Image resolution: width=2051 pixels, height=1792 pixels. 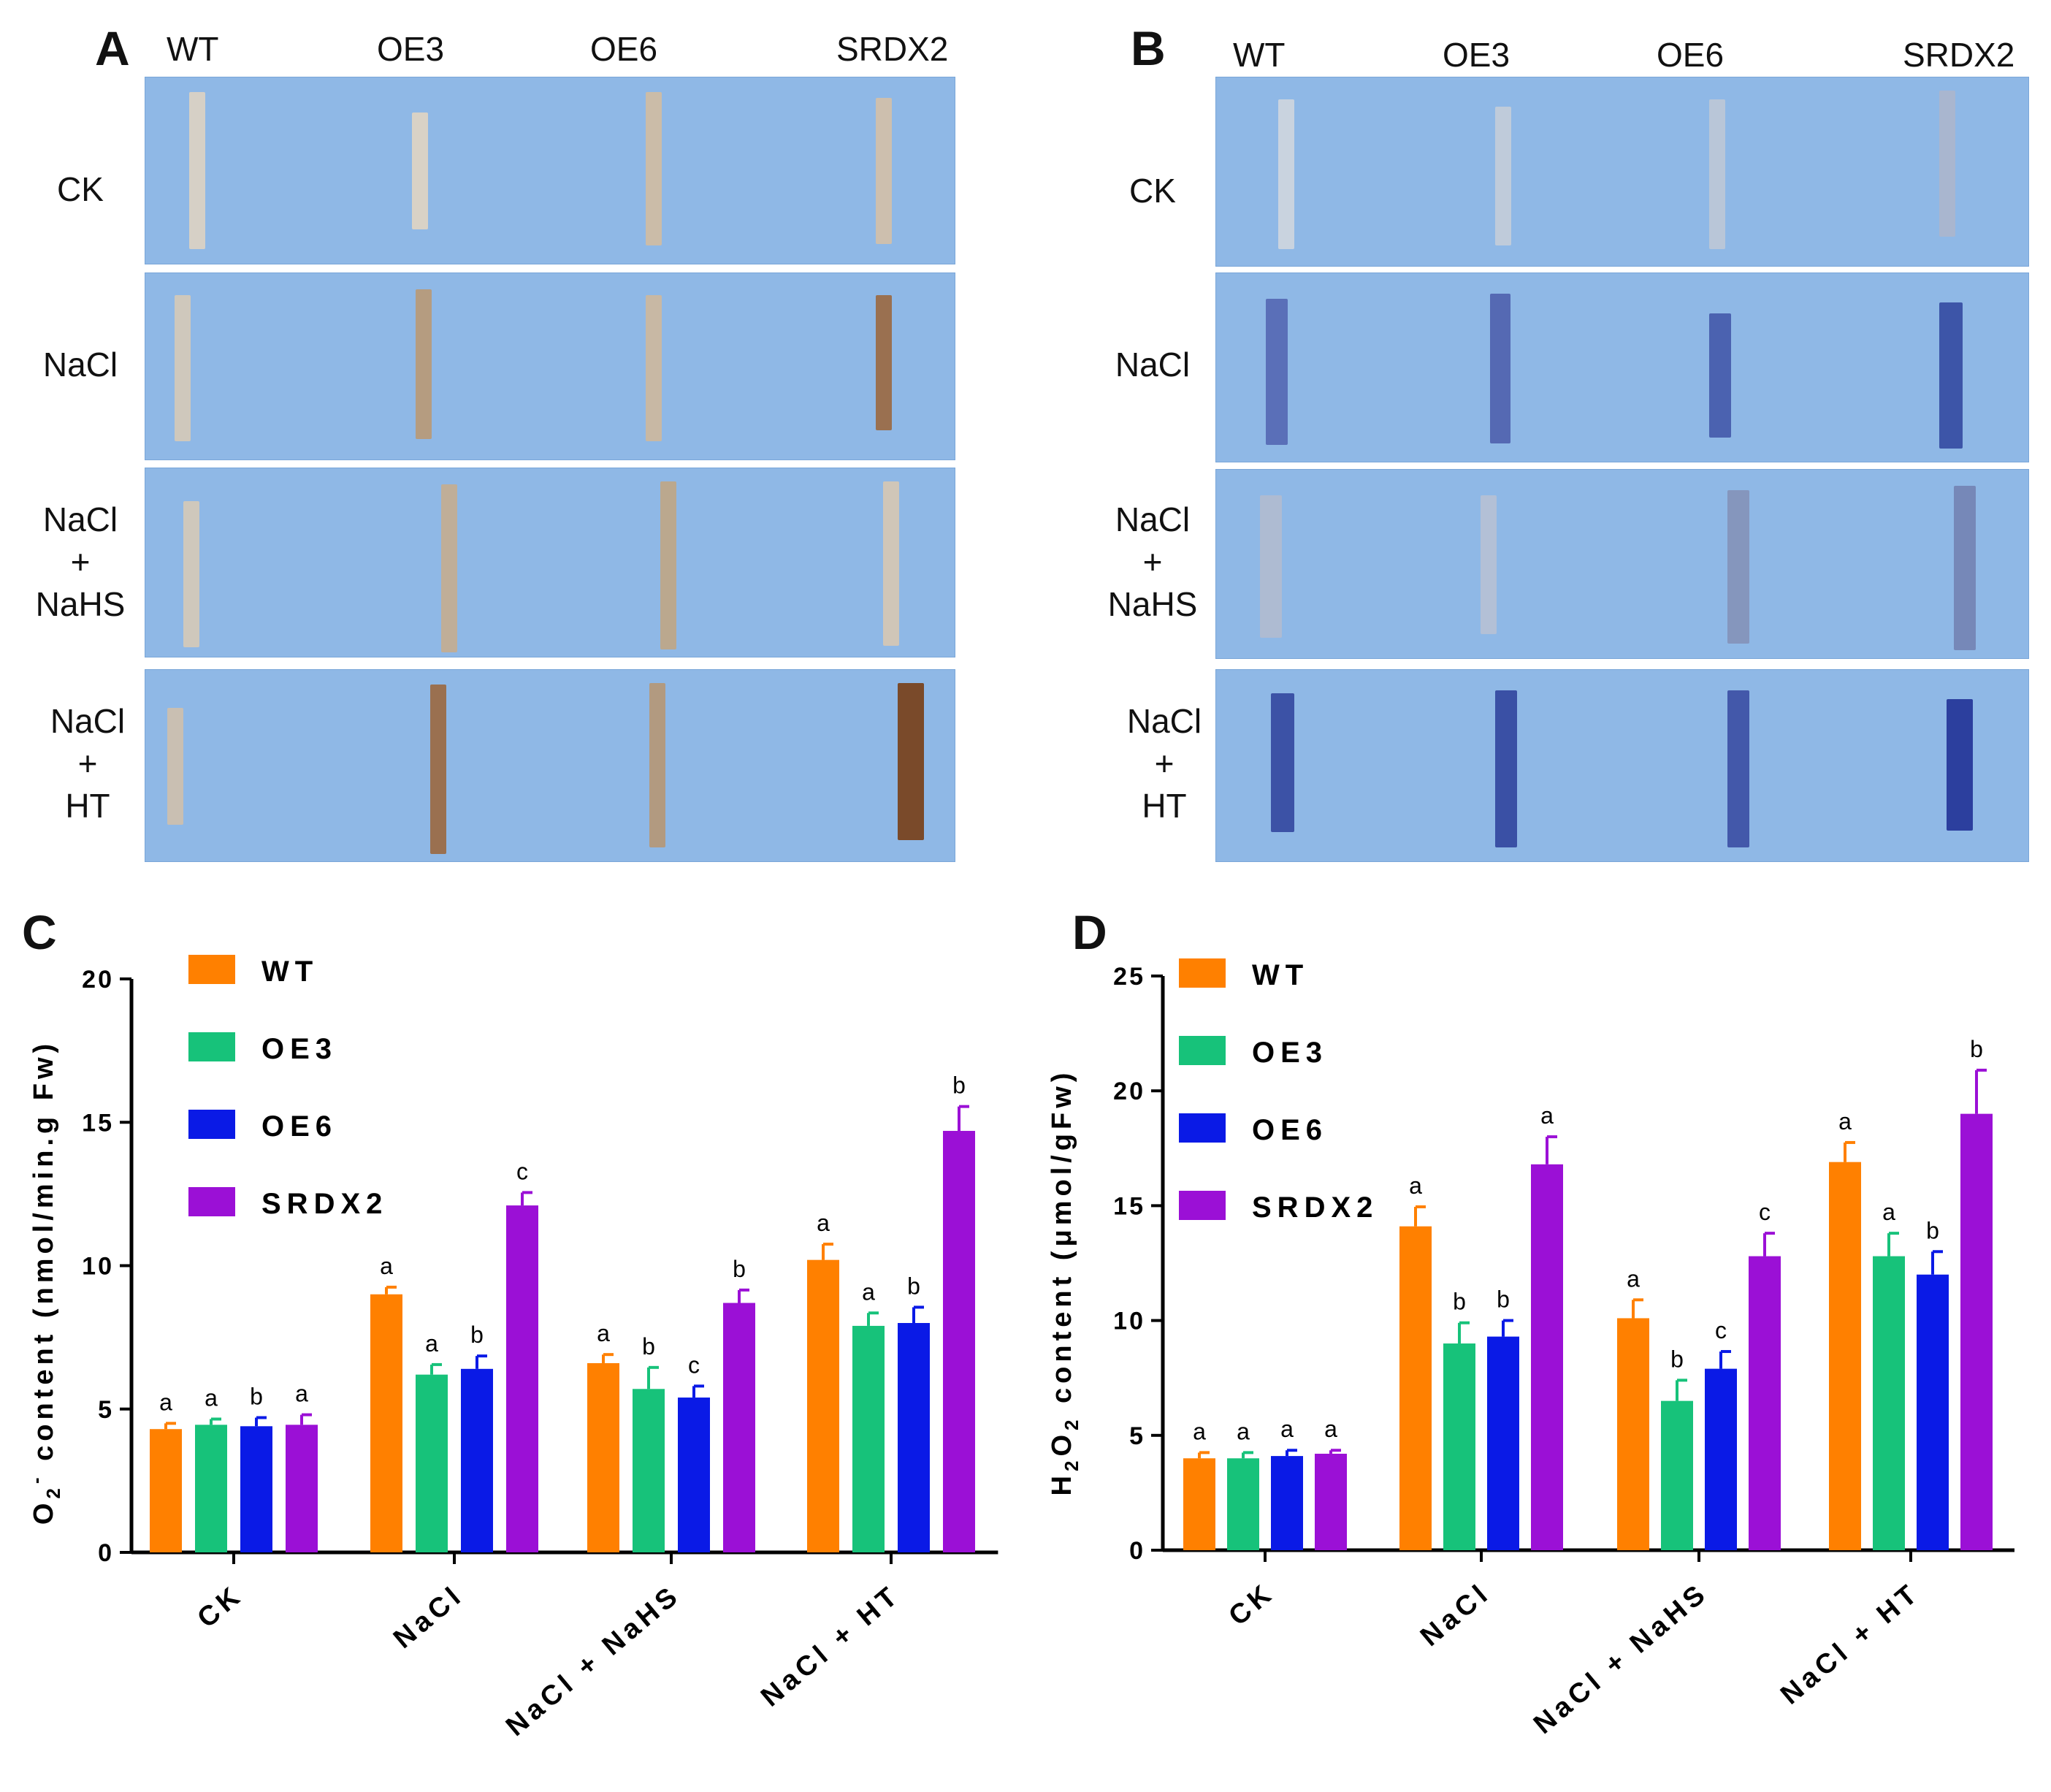 I want to click on panel-a-photo-nacl-ht, so click(x=550, y=765).